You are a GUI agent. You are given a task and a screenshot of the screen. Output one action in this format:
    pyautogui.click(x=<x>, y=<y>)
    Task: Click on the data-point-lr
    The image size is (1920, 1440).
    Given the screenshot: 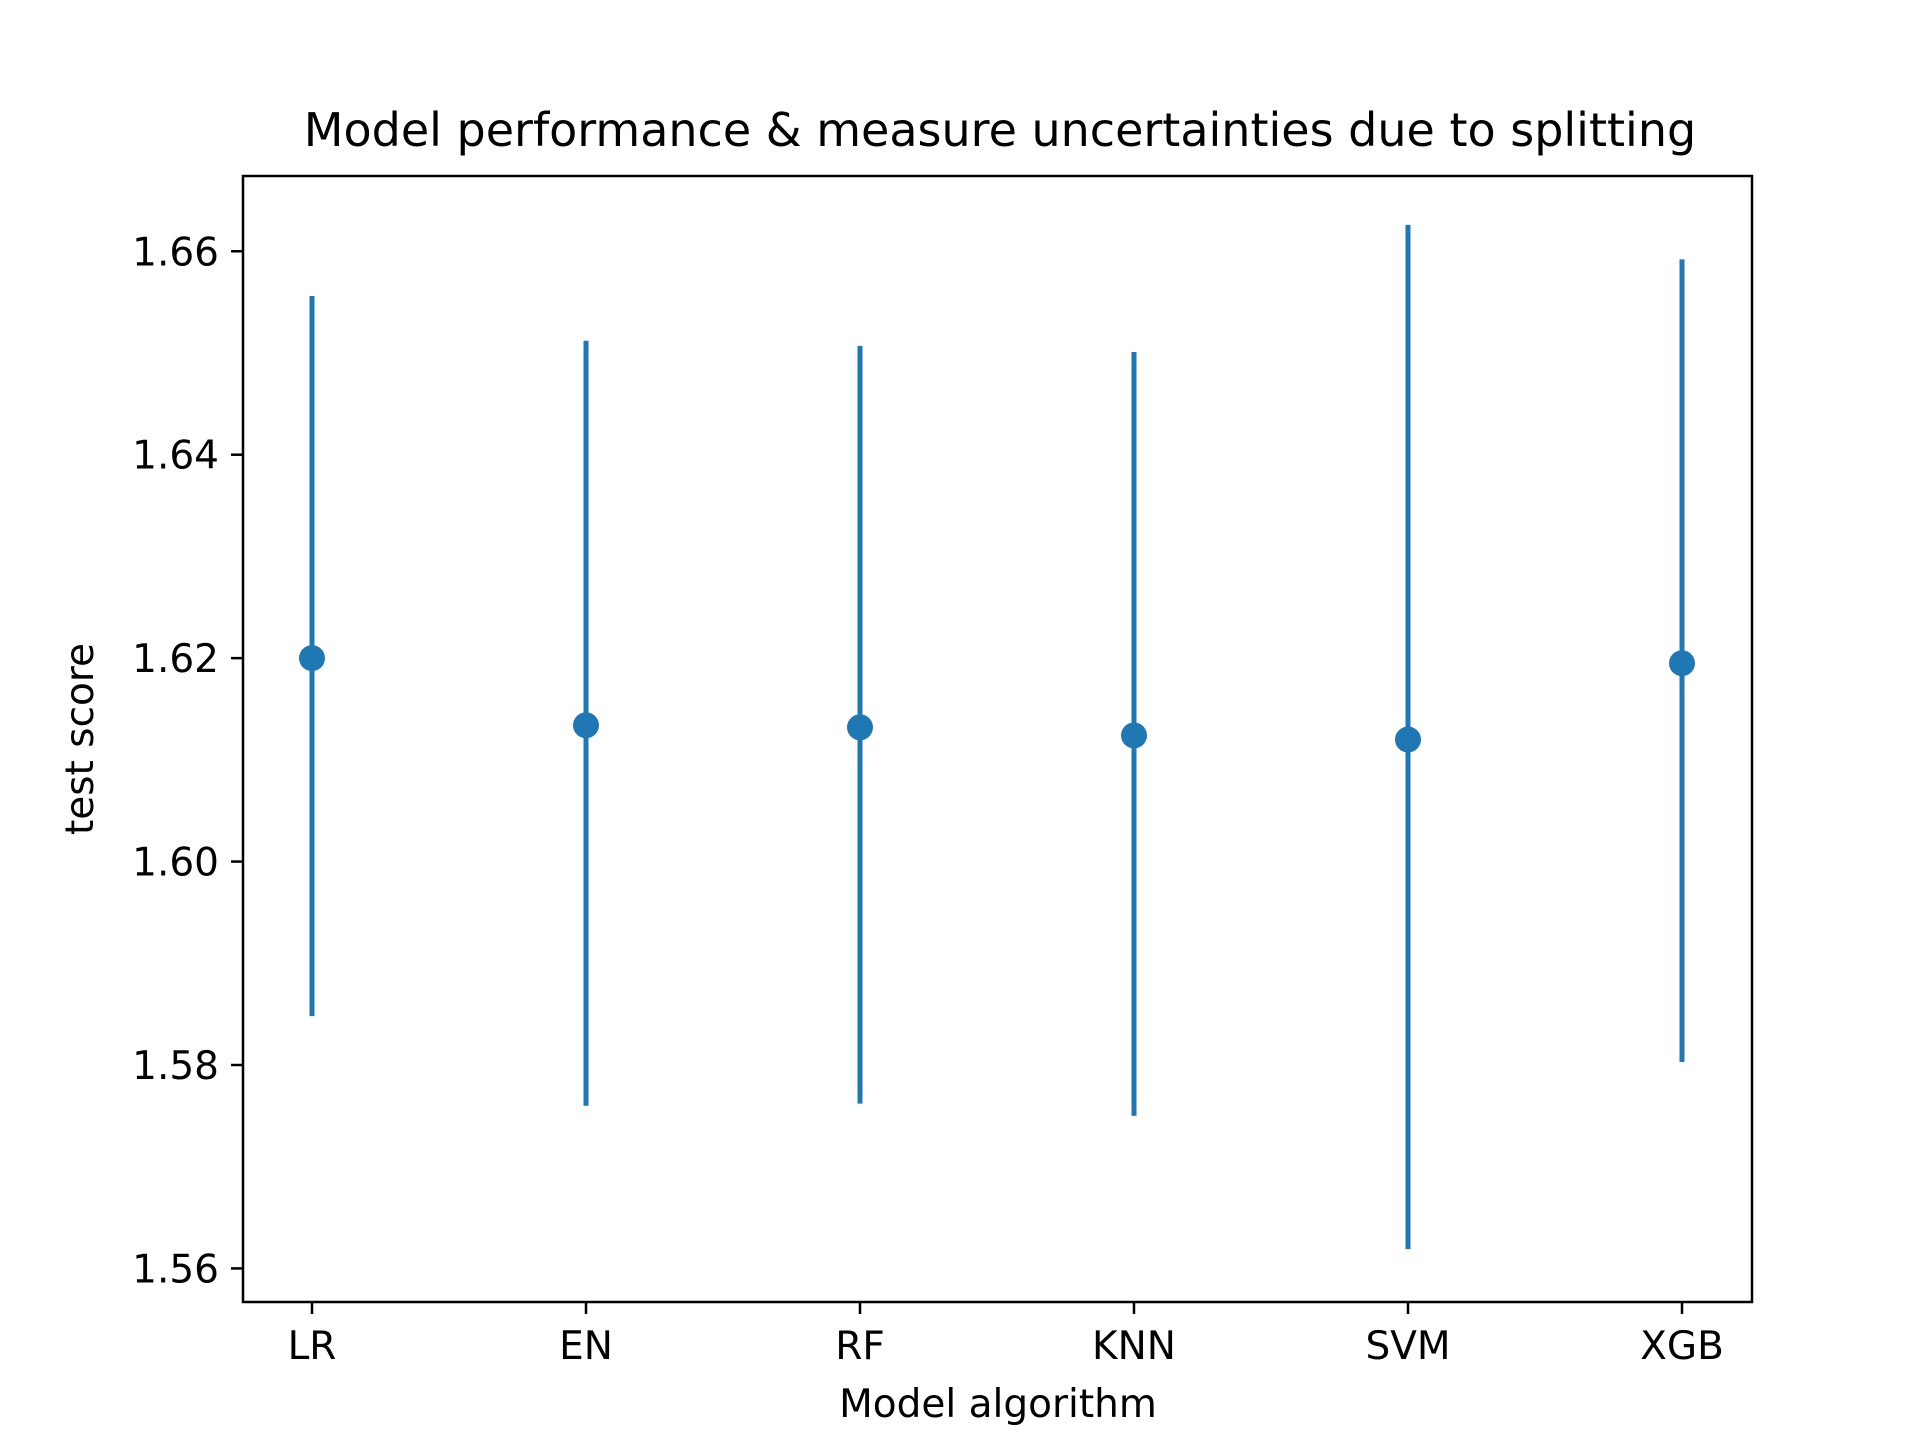 What is the action you would take?
    pyautogui.click(x=312, y=658)
    